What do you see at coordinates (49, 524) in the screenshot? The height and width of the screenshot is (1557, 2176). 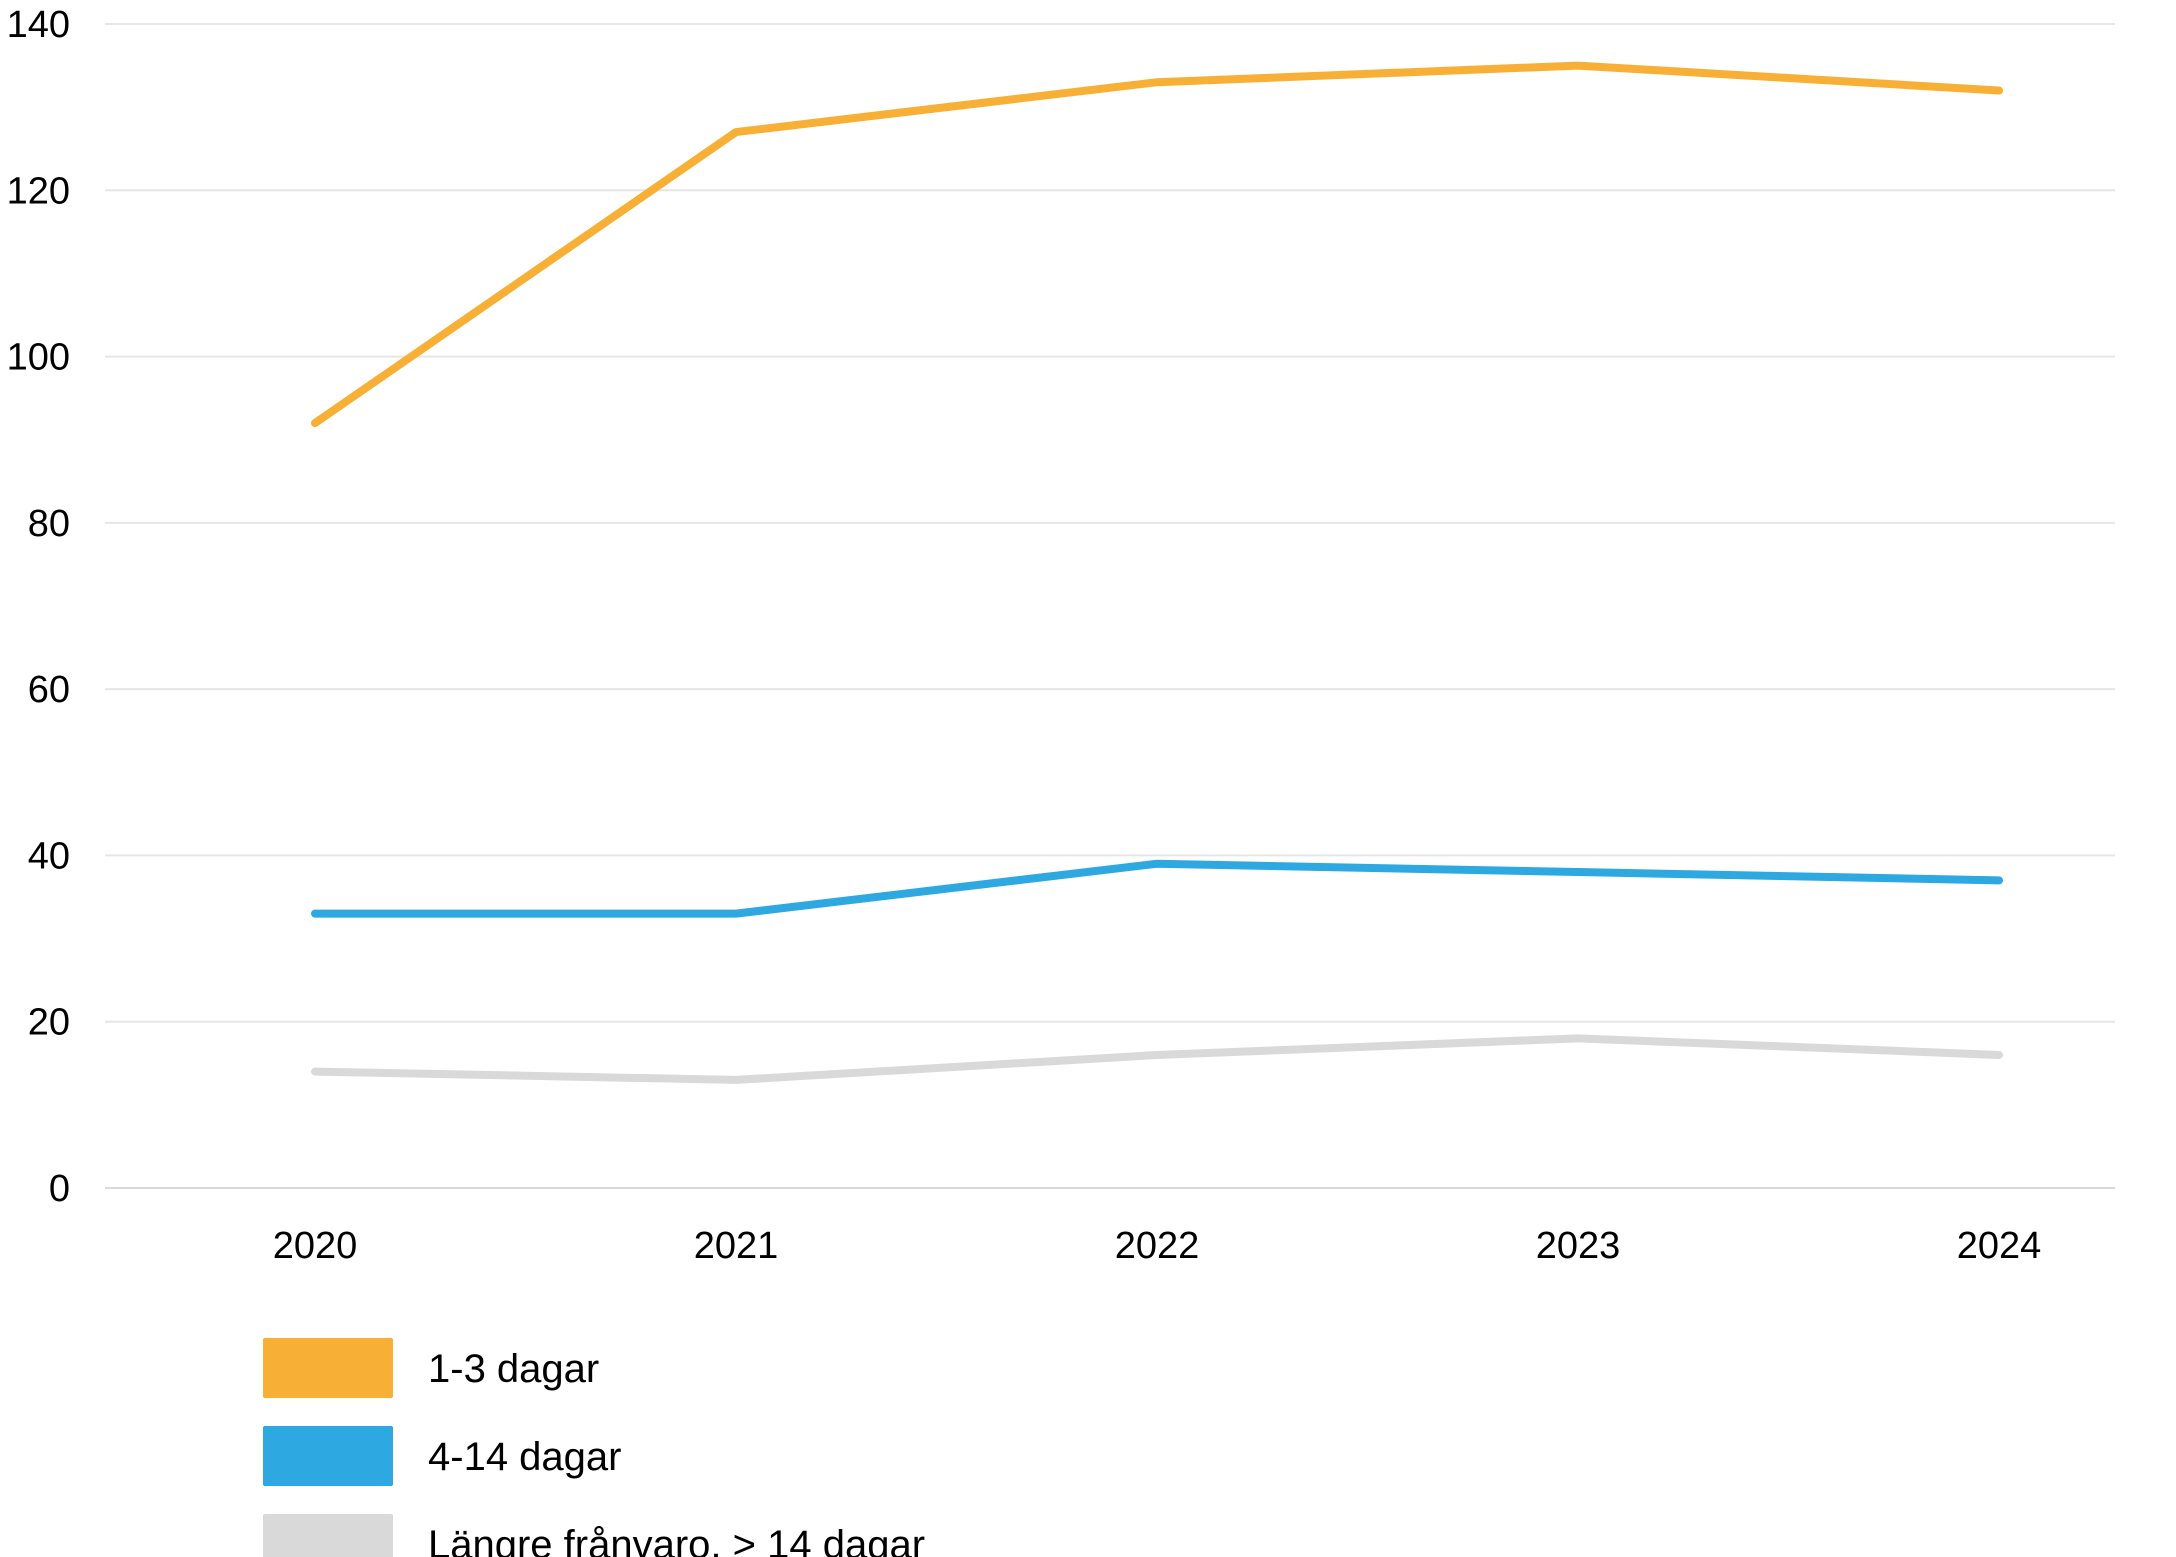 I see `y-tick-label: 80` at bounding box center [49, 524].